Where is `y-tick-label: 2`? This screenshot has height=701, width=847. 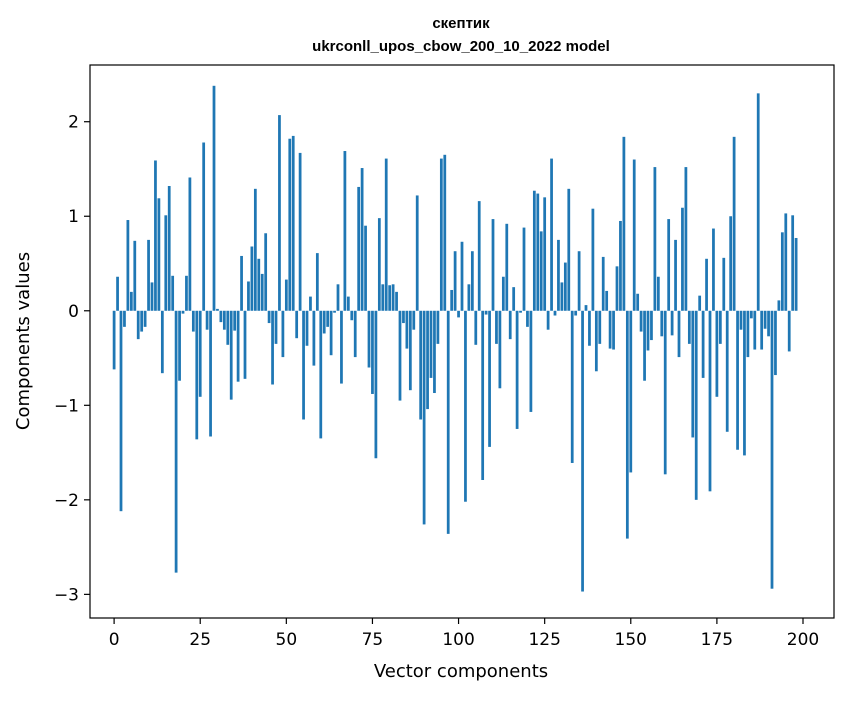
y-tick-label: 2 is located at coordinates (73, 123).